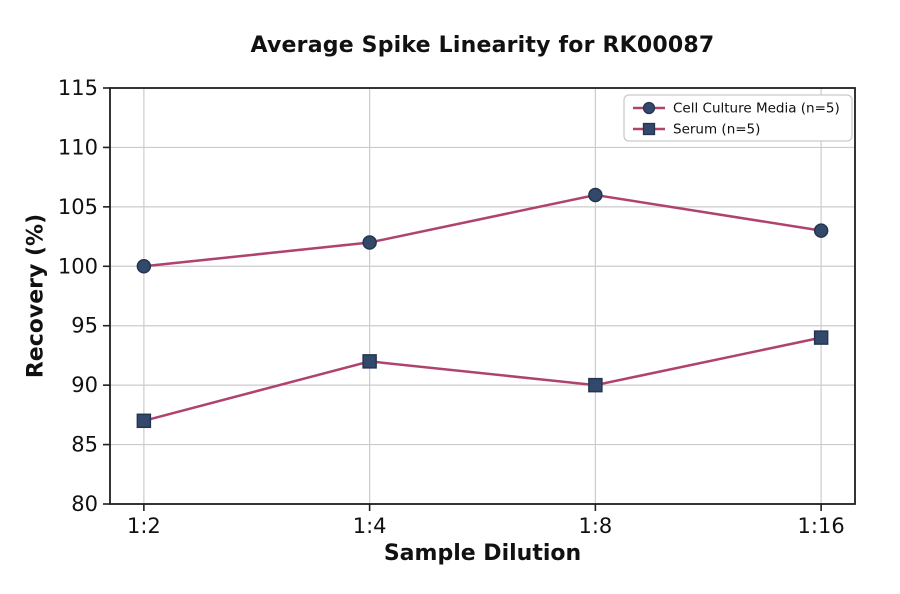 The height and width of the screenshot is (594, 900). I want to click on y-tick-label: 105, so click(78, 207).